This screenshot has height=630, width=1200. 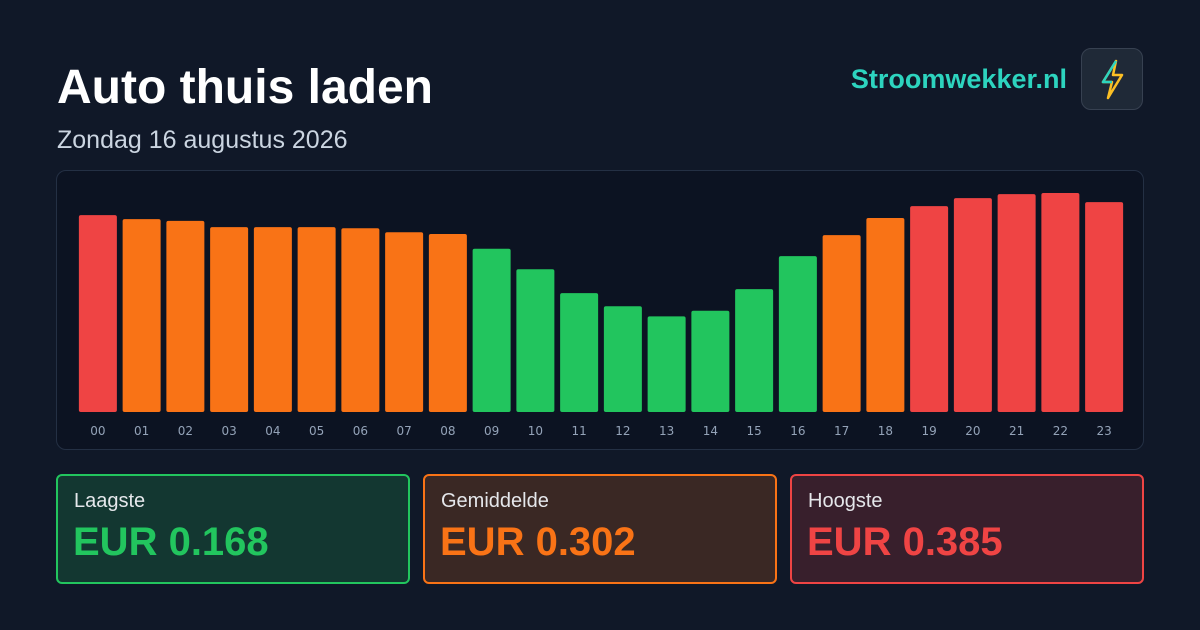 What do you see at coordinates (447, 431) in the screenshot?
I see `x-tick-label: 08` at bounding box center [447, 431].